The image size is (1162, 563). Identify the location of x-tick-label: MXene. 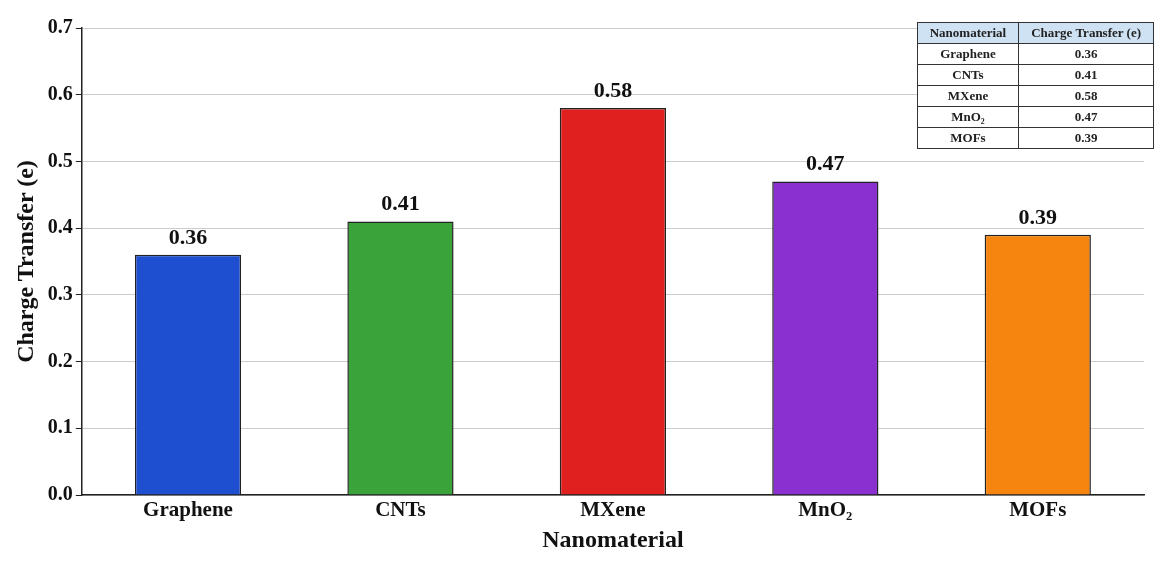
(613, 509).